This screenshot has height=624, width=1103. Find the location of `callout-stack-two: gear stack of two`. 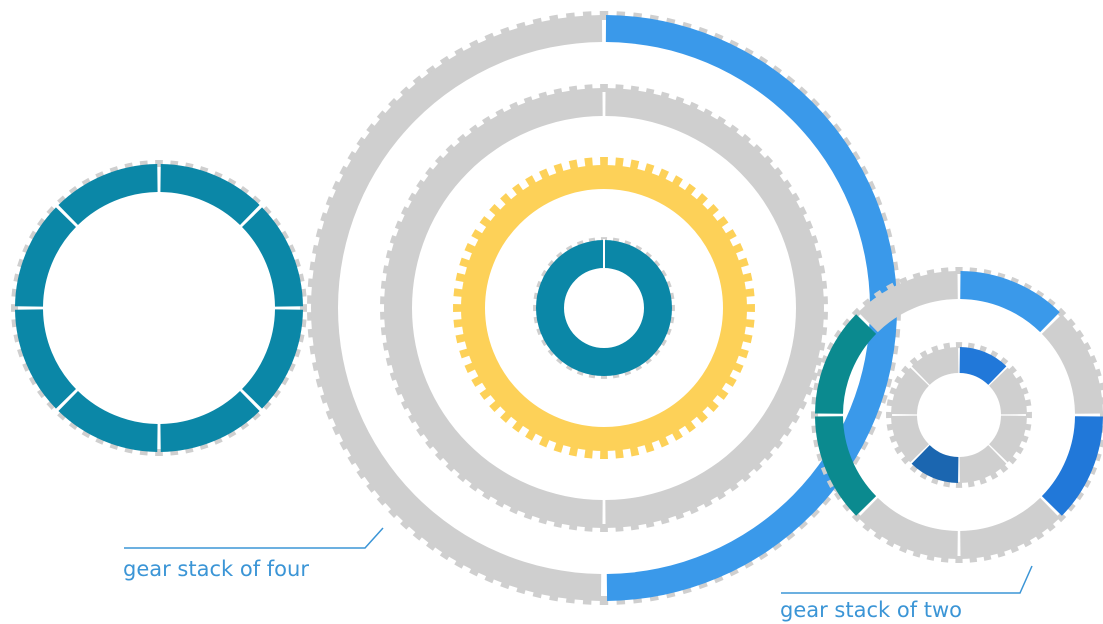

callout-stack-two: gear stack of two is located at coordinates (906, 593).